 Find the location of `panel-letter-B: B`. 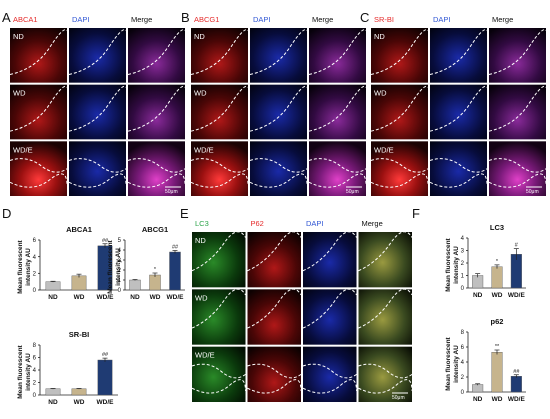

panel-letter-B: B is located at coordinates (185, 17).